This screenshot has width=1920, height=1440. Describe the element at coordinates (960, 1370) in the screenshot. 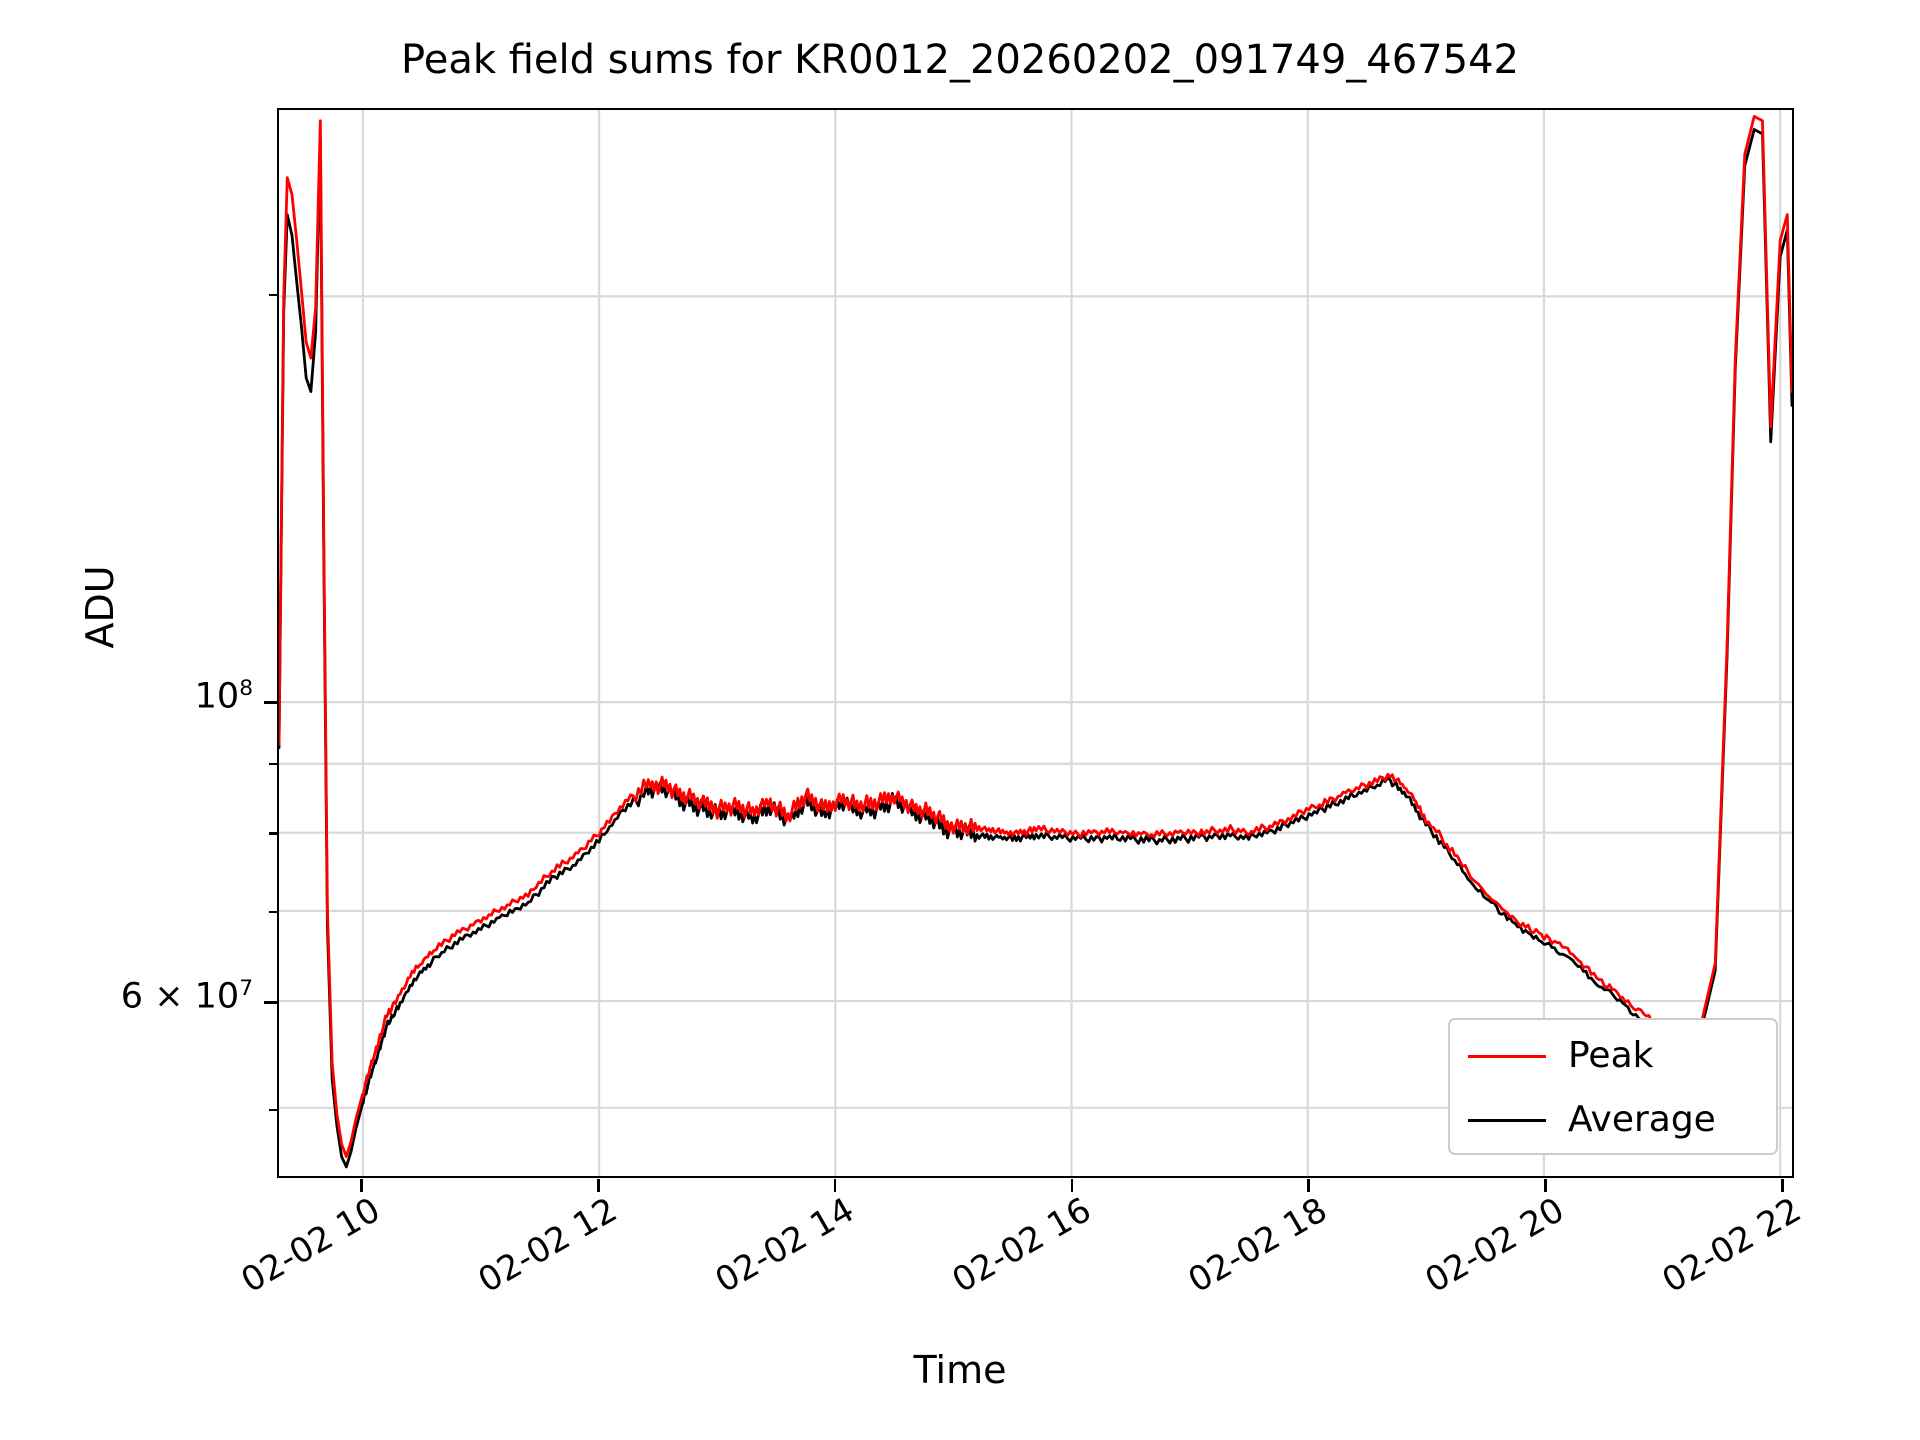

I see `x-axis-label: Time` at that location.